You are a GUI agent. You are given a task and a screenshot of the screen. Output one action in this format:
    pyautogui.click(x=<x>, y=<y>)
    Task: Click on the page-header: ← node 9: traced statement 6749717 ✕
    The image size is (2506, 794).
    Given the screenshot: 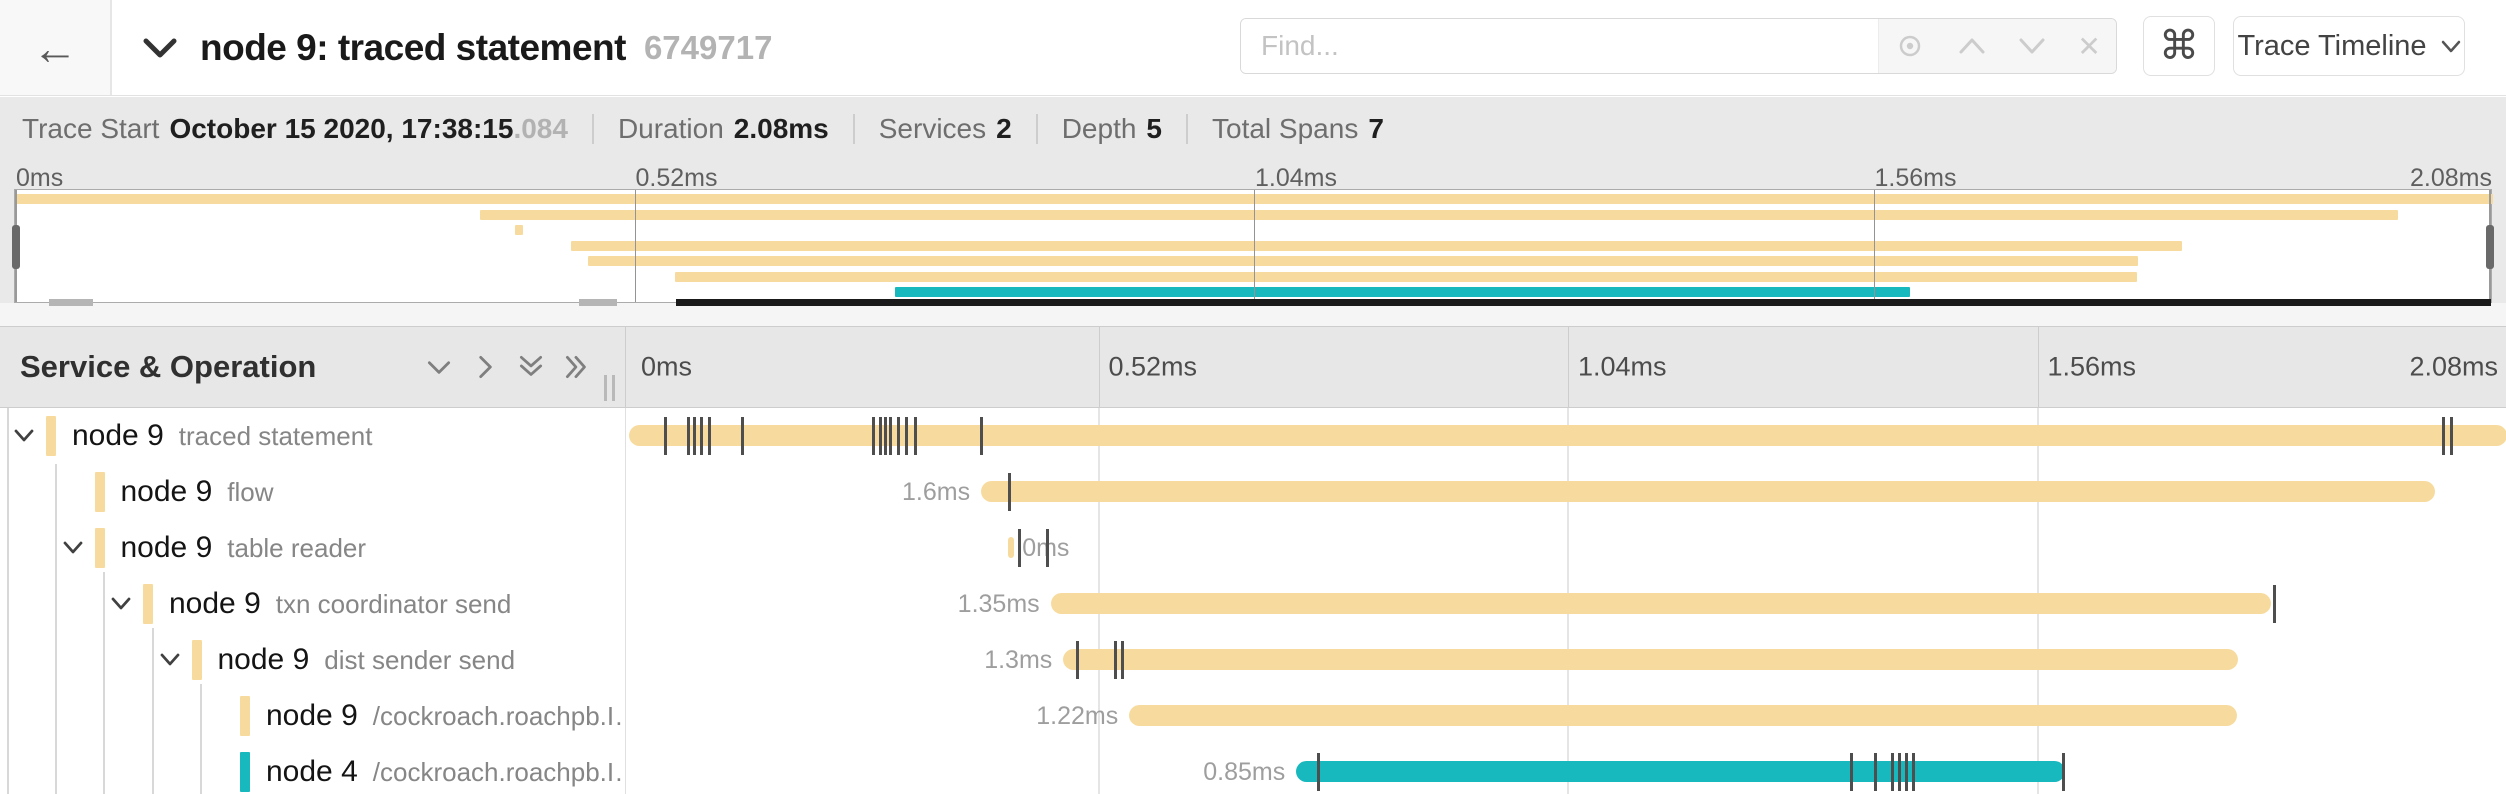 What is the action you would take?
    pyautogui.click(x=1253, y=48)
    